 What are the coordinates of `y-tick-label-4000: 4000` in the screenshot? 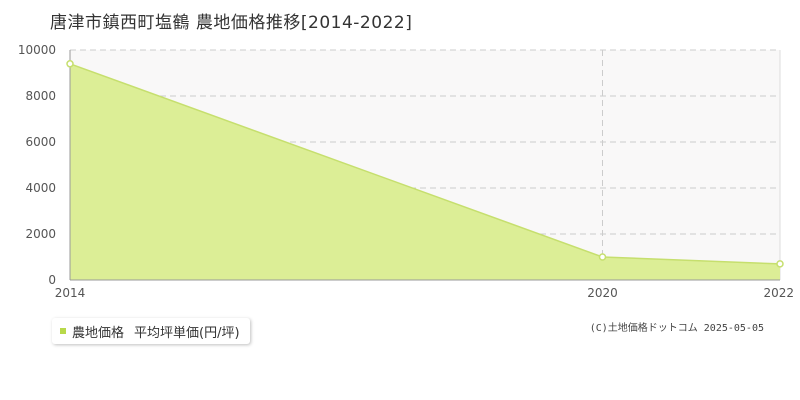 It's located at (40, 188).